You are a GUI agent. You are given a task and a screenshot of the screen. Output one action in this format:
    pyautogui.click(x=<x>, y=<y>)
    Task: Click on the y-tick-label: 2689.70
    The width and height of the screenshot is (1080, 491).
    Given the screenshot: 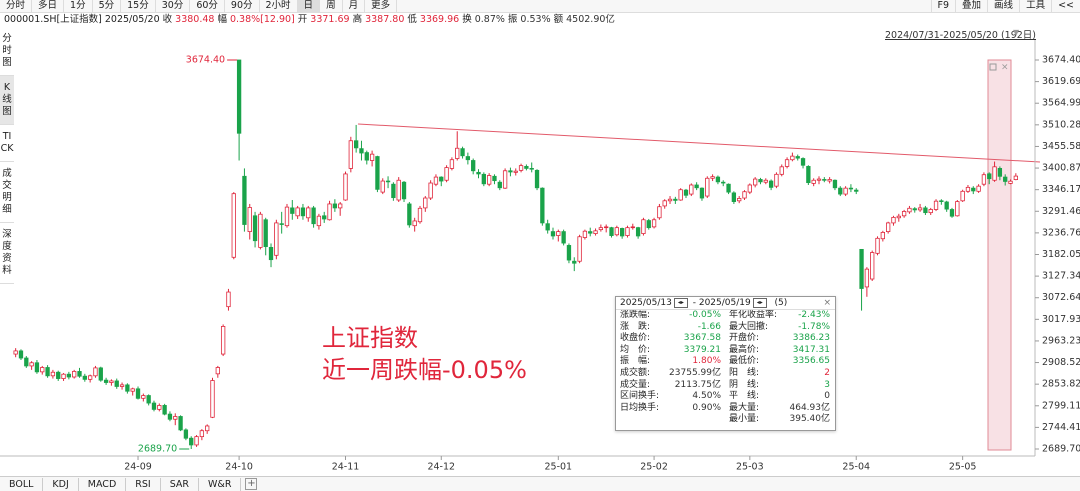 What is the action you would take?
    pyautogui.click(x=1061, y=449)
    